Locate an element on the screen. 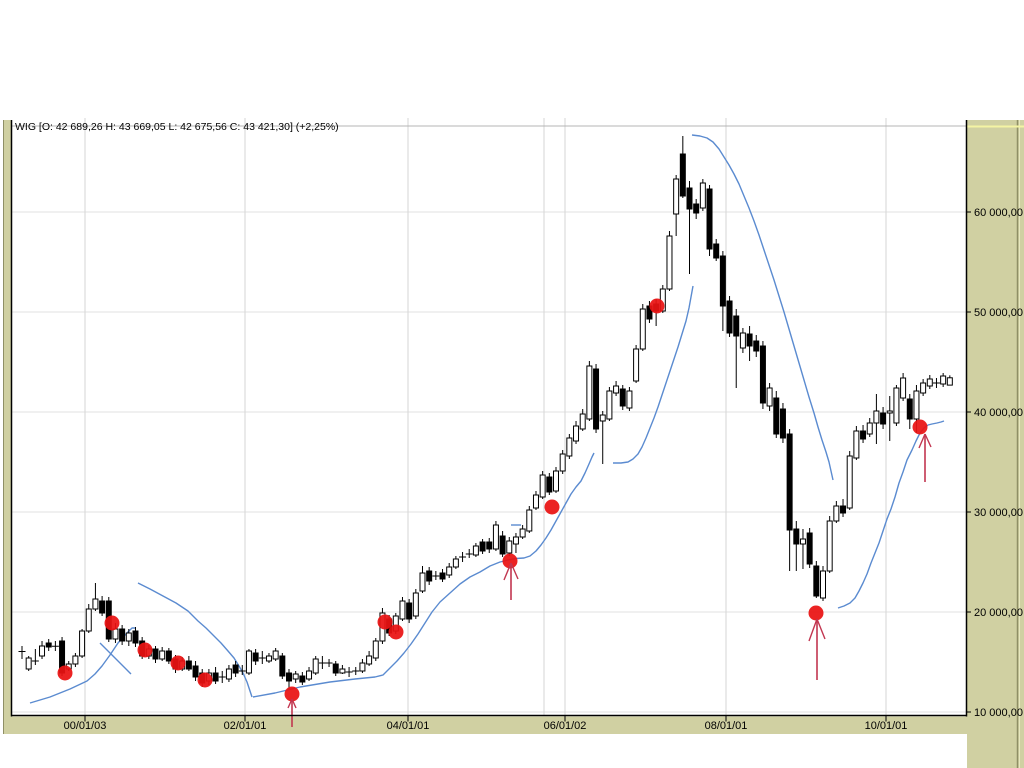 This screenshot has width=1024, height=768. svg-text: 10/01/01 is located at coordinates (886, 726).